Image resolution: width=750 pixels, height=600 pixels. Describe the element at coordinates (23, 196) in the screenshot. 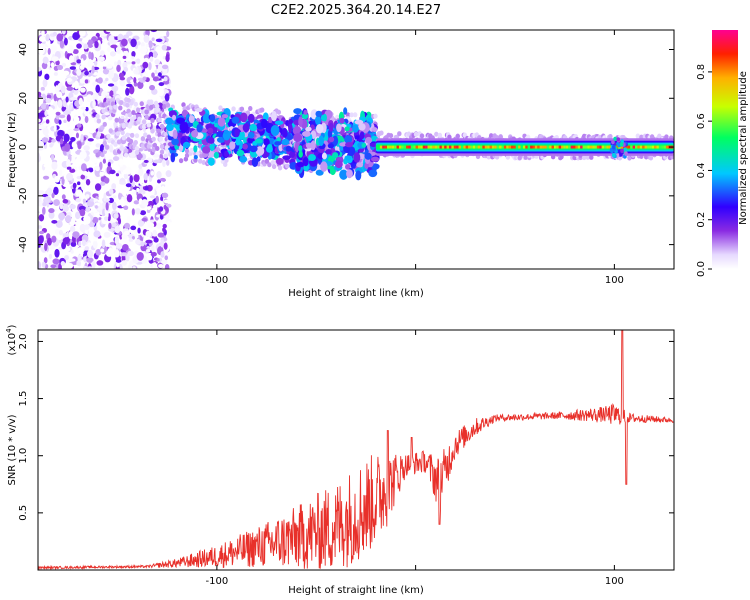

I see `spectrogram-ytick-label: -20` at that location.